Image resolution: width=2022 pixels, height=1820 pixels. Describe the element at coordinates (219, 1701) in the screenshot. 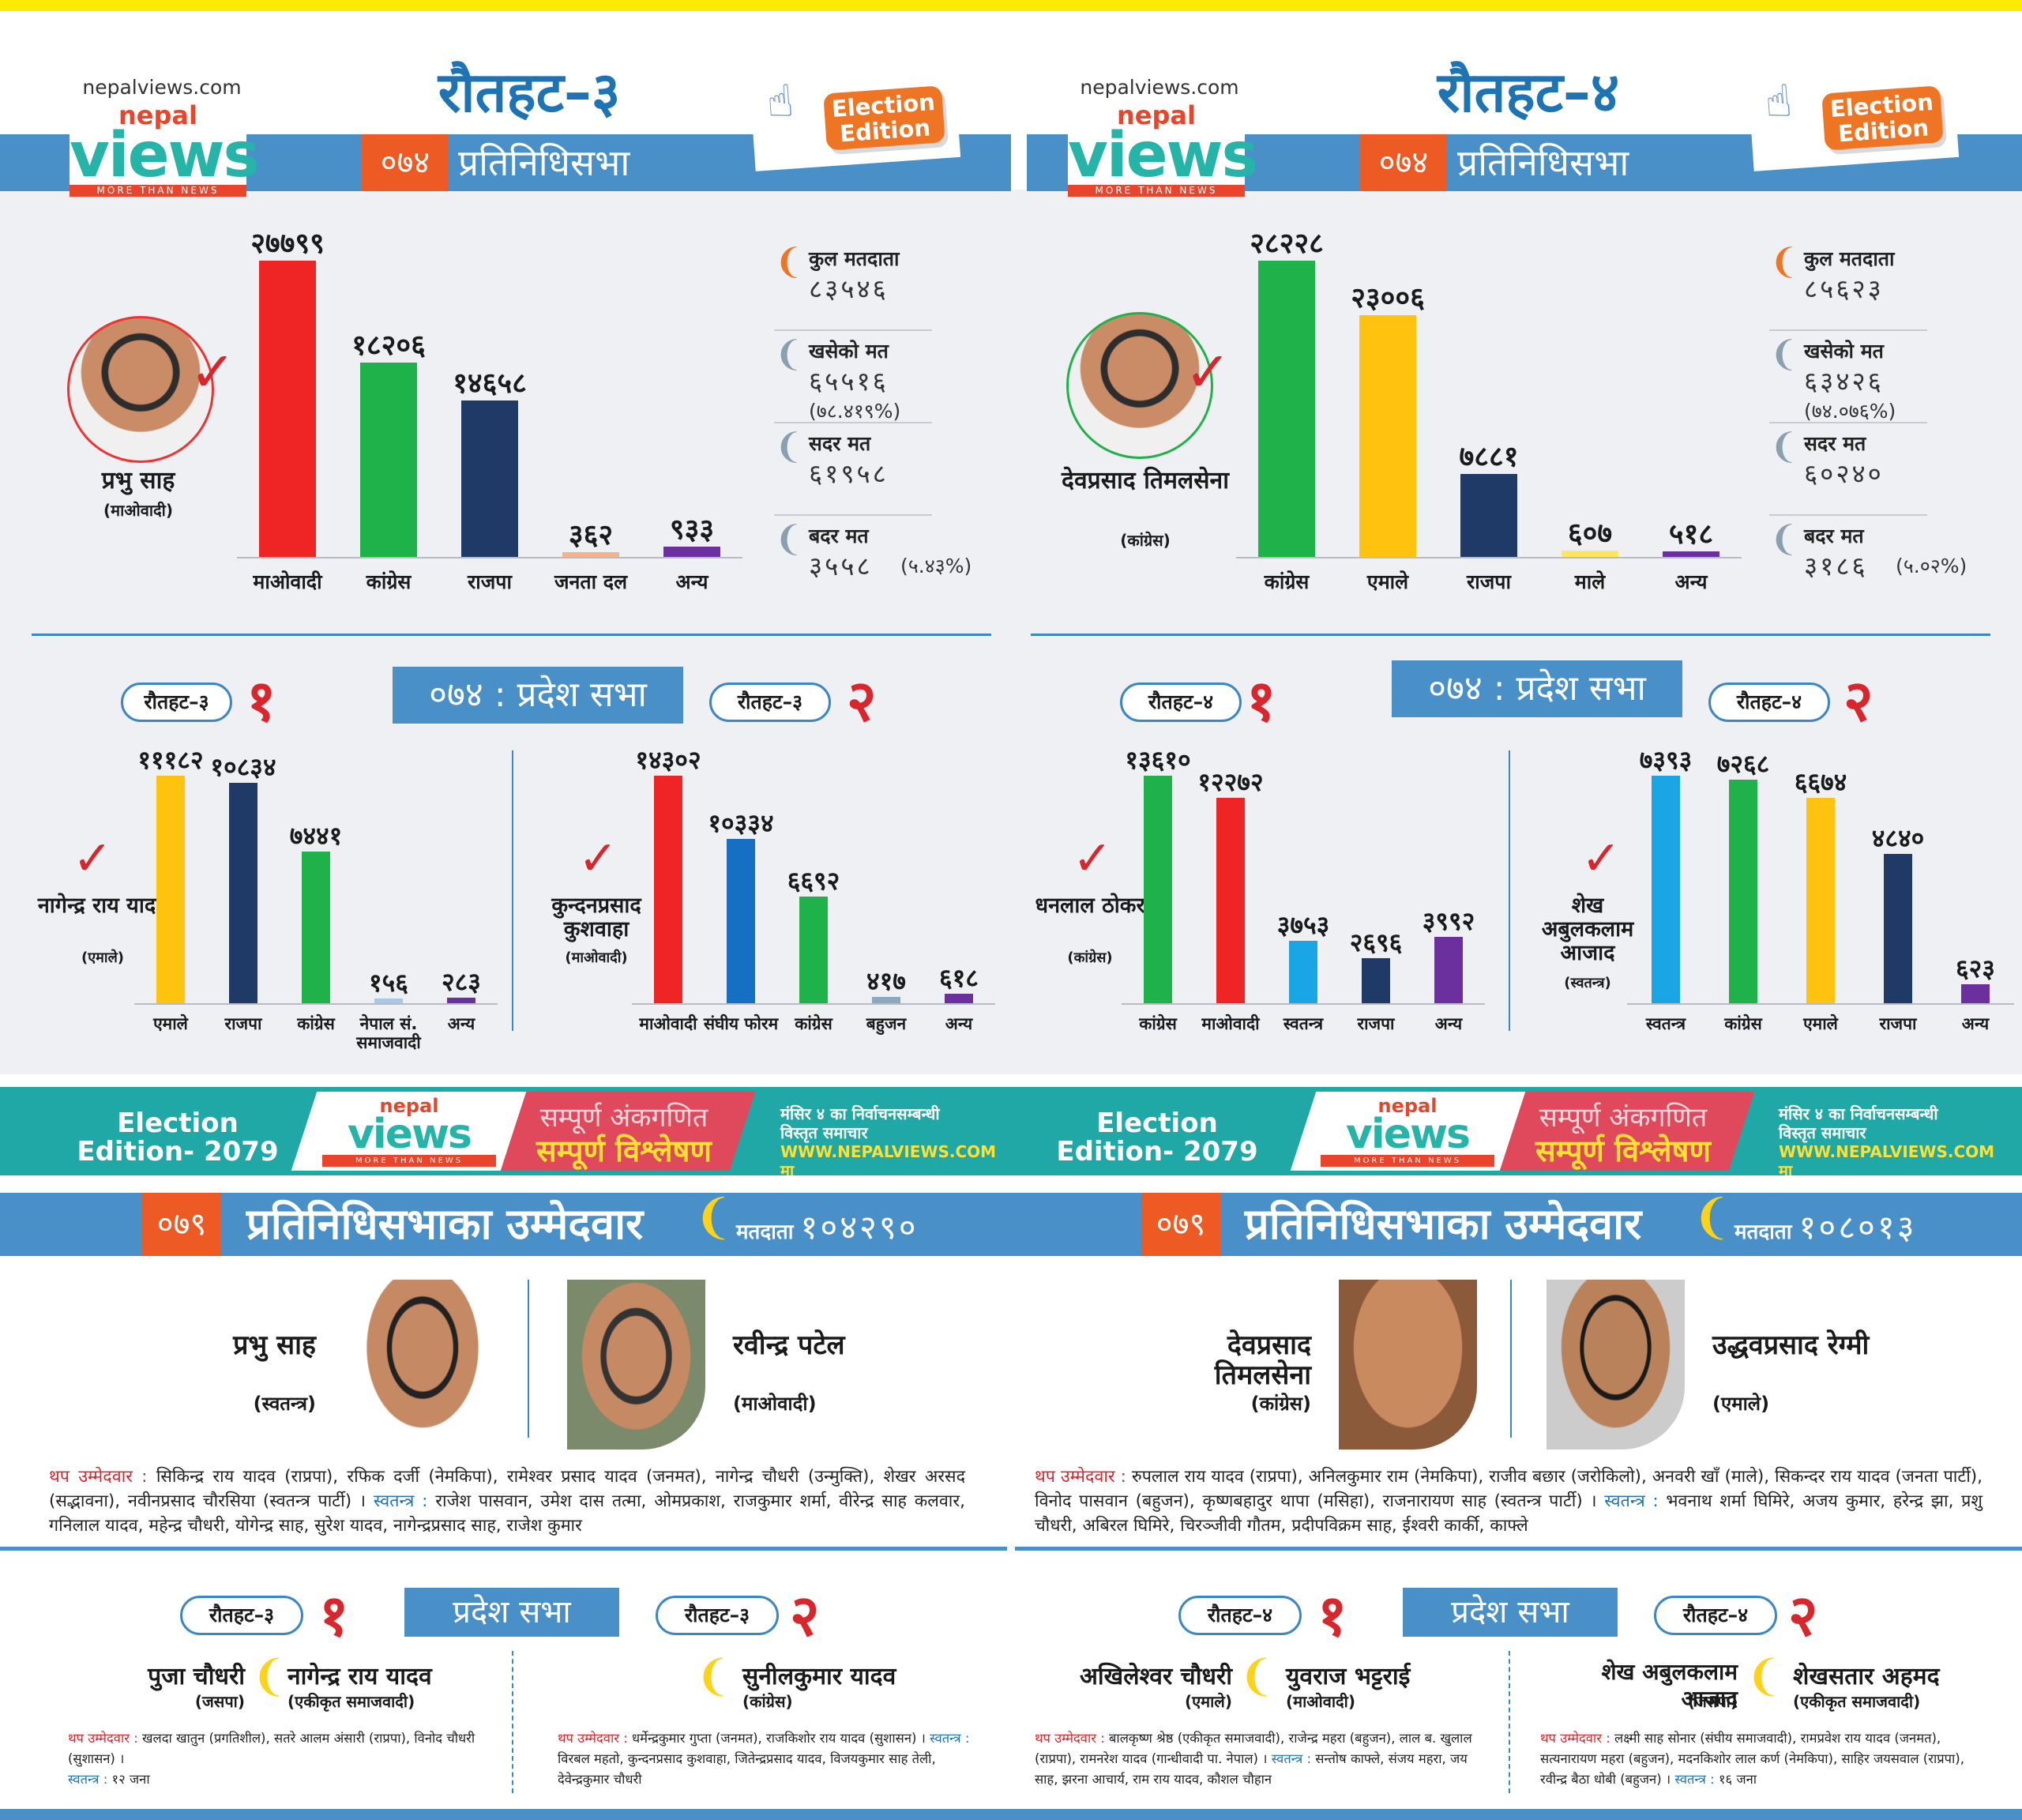

I see `left-p079-1-a-party: (जसपा)` at that location.